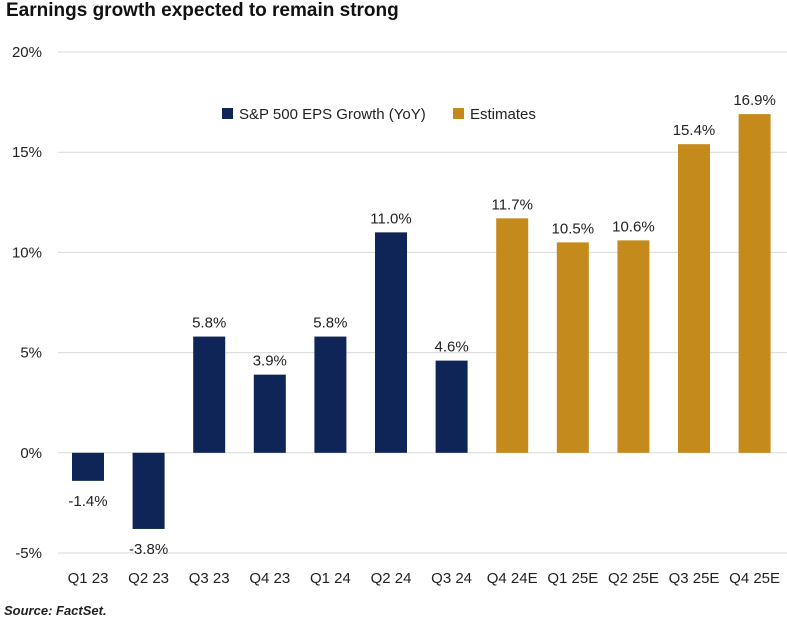 This screenshot has width=787, height=625. I want to click on x-tick-label: Q1 23, so click(88, 578).